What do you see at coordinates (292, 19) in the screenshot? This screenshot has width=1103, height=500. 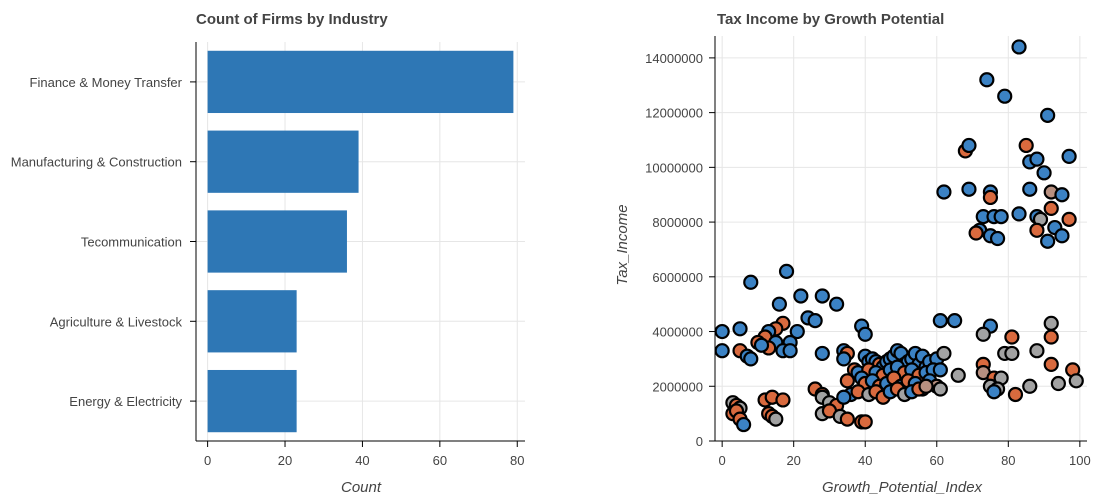 I see `bar-chart-title: Count of Firms by Industry` at bounding box center [292, 19].